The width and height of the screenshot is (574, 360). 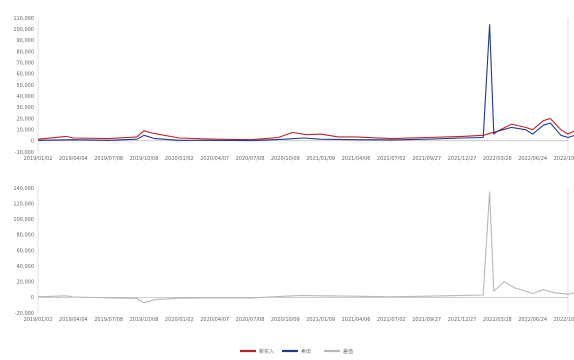 What do you see at coordinates (348, 351) in the screenshot?
I see `legend-label: 差值` at bounding box center [348, 351].